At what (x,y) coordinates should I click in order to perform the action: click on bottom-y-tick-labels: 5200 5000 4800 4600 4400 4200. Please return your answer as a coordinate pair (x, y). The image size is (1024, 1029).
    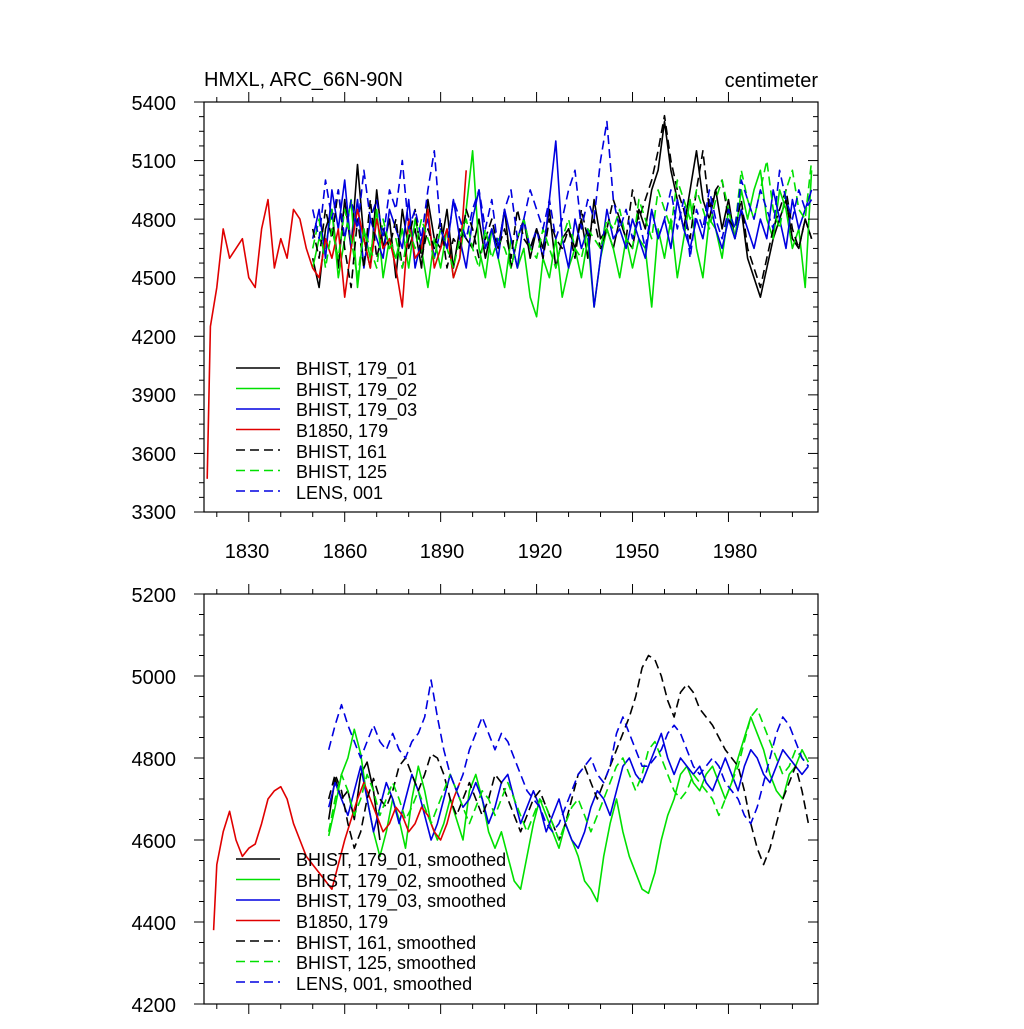
    Looking at the image, I should click on (154, 801).